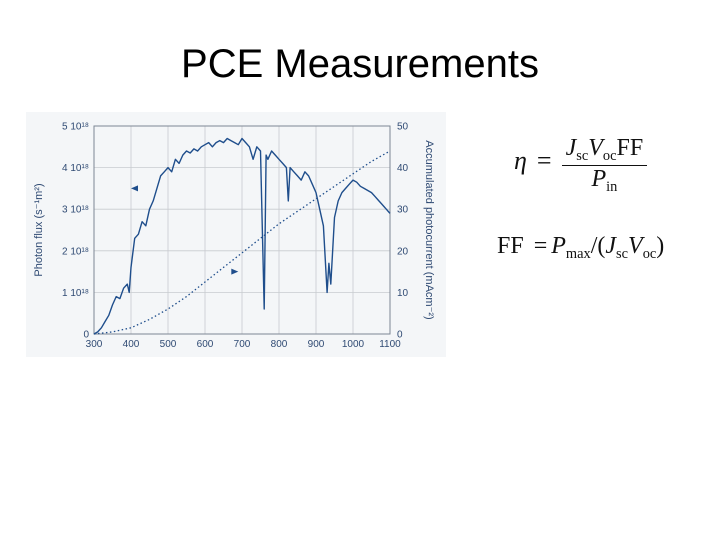 This screenshot has height=540, width=720. What do you see at coordinates (75, 251) in the screenshot?
I see `y-tick-label: 2 10¹⁸` at bounding box center [75, 251].